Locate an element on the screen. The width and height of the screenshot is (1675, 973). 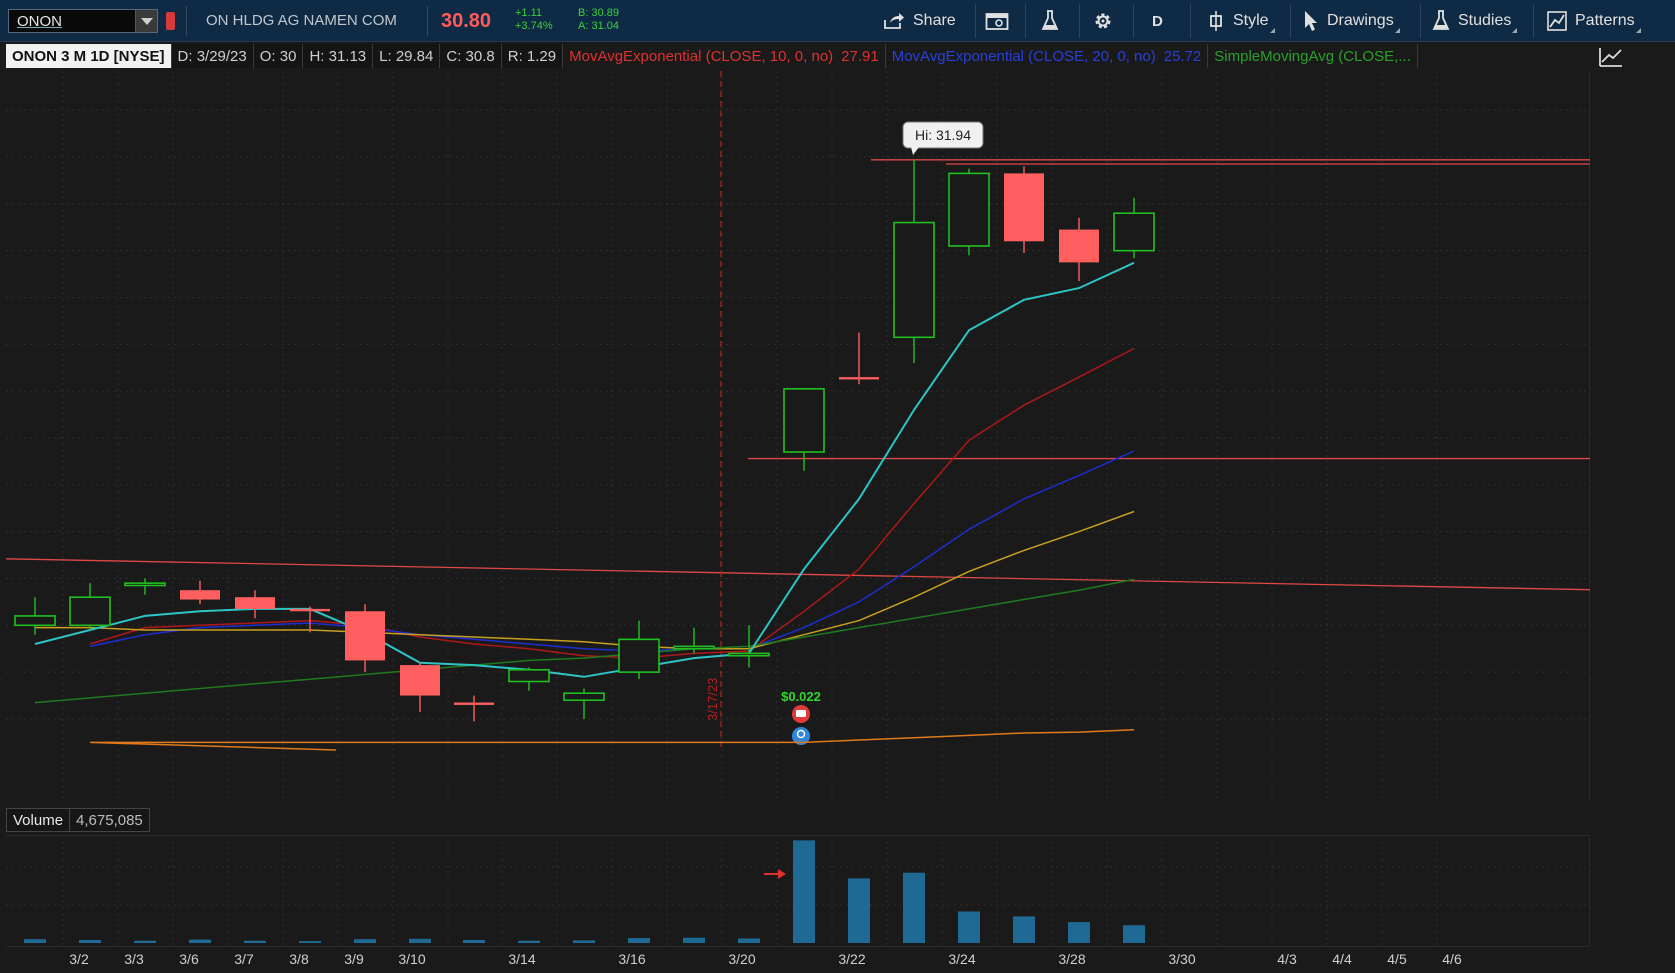
study-ema20-value: 25.72 is located at coordinates (1182, 56).